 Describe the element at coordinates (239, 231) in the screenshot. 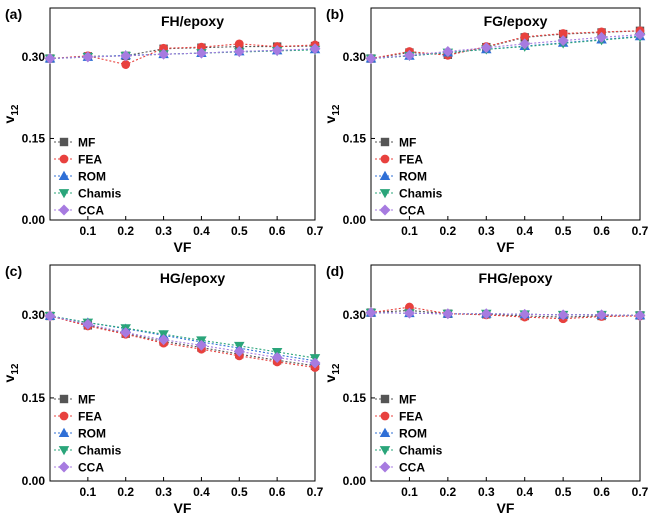

I see `x-tick-label: 0.5` at that location.